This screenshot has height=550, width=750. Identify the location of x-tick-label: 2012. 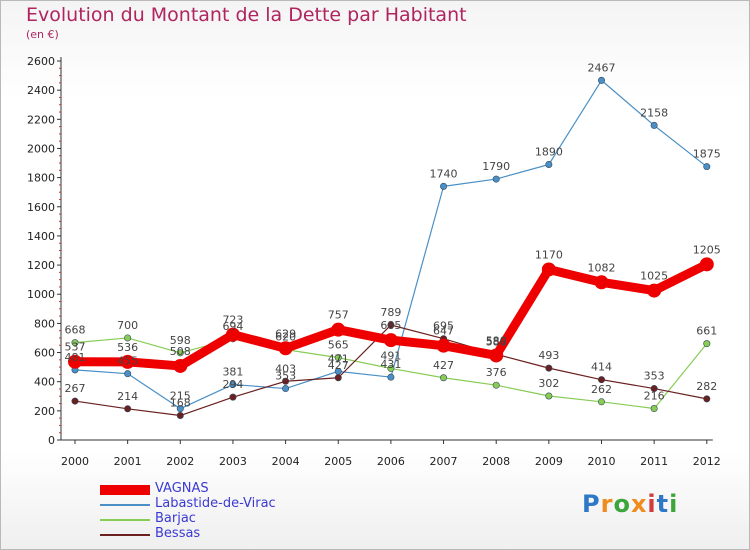
(707, 461).